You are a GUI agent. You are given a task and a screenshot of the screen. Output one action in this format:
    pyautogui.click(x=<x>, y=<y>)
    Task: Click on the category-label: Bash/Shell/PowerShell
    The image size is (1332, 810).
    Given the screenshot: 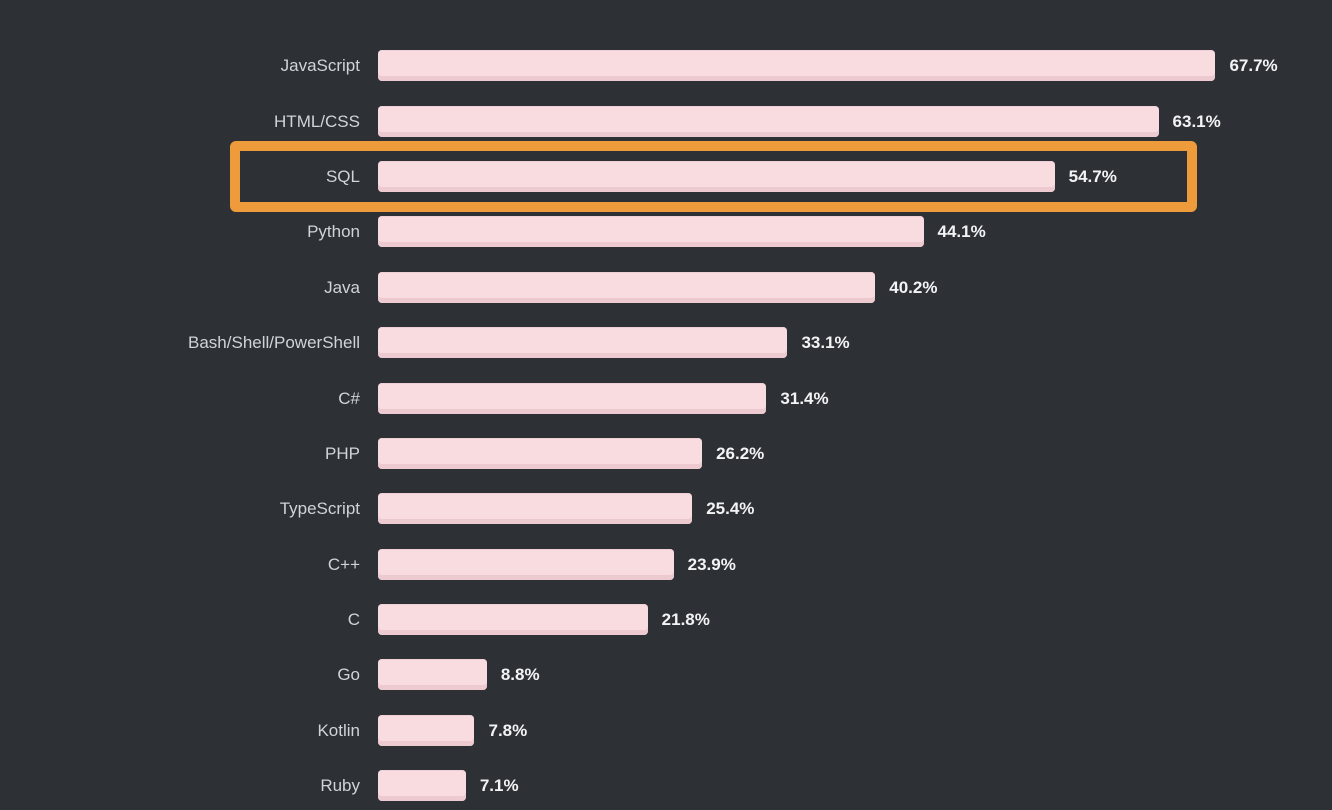 What is the action you would take?
    pyautogui.click(x=274, y=343)
    